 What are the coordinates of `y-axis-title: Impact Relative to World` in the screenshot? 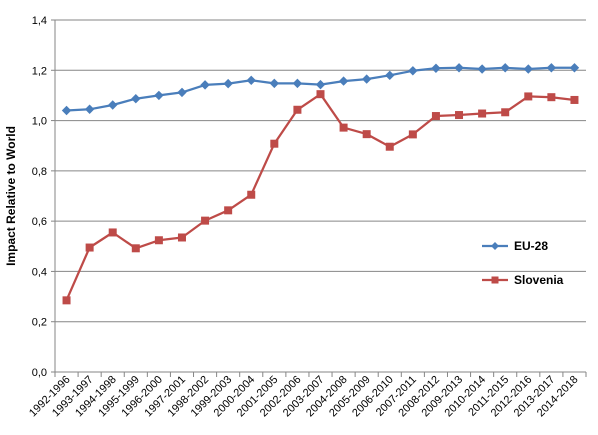 It's located at (11, 196).